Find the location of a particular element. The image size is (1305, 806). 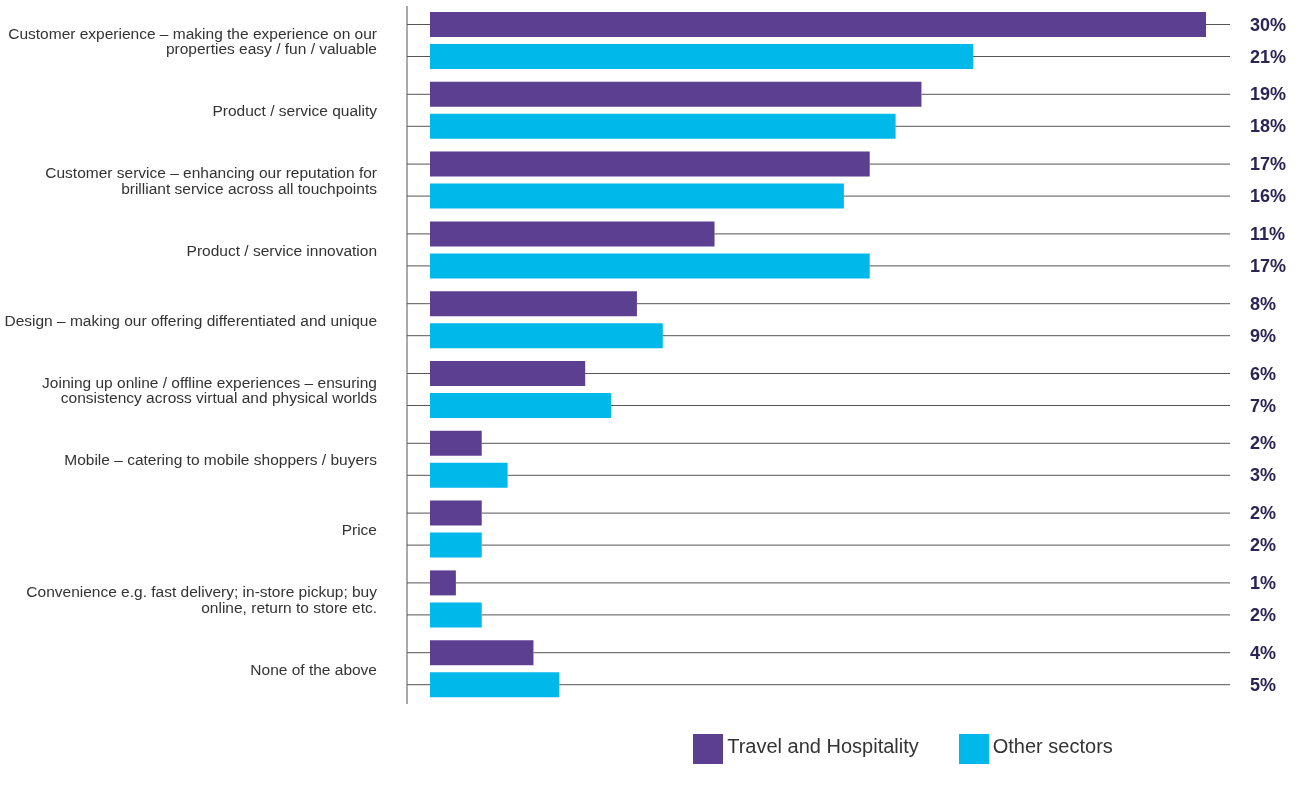

y-tick-label: Design – making our offering differentiated and unique is located at coordinates (190, 320).